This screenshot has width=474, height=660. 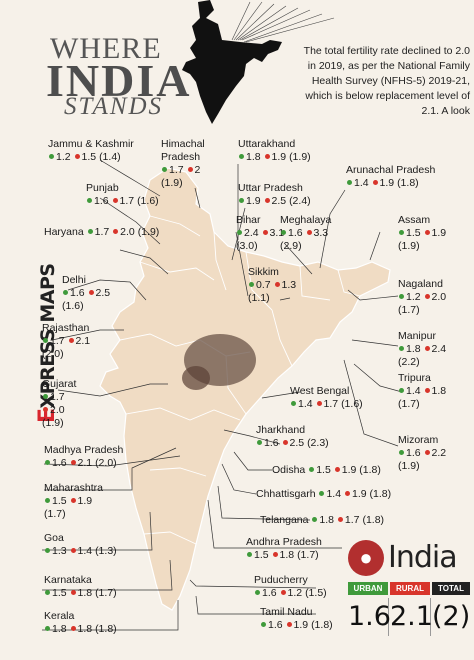 I want to click on state-label-assam: Assam 1.5 1.9 (1.9), so click(x=422, y=233).